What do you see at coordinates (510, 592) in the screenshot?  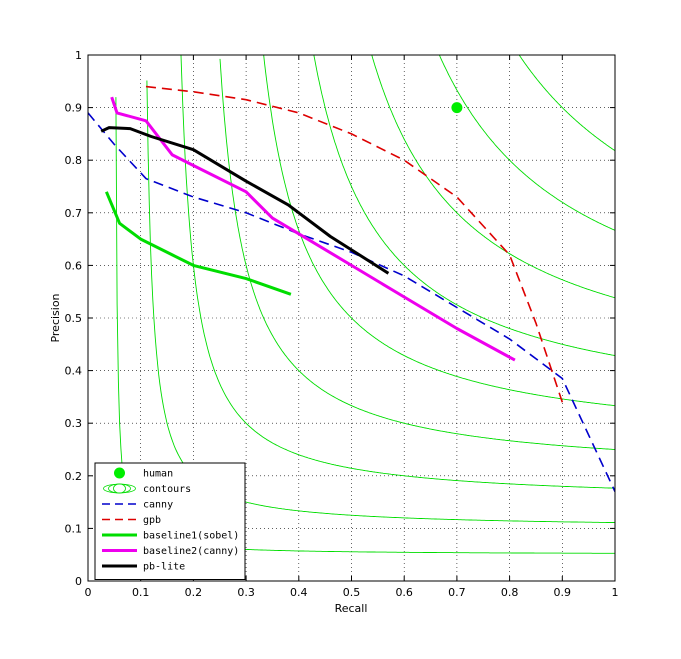 I see `x-tick-label: 0.8` at bounding box center [510, 592].